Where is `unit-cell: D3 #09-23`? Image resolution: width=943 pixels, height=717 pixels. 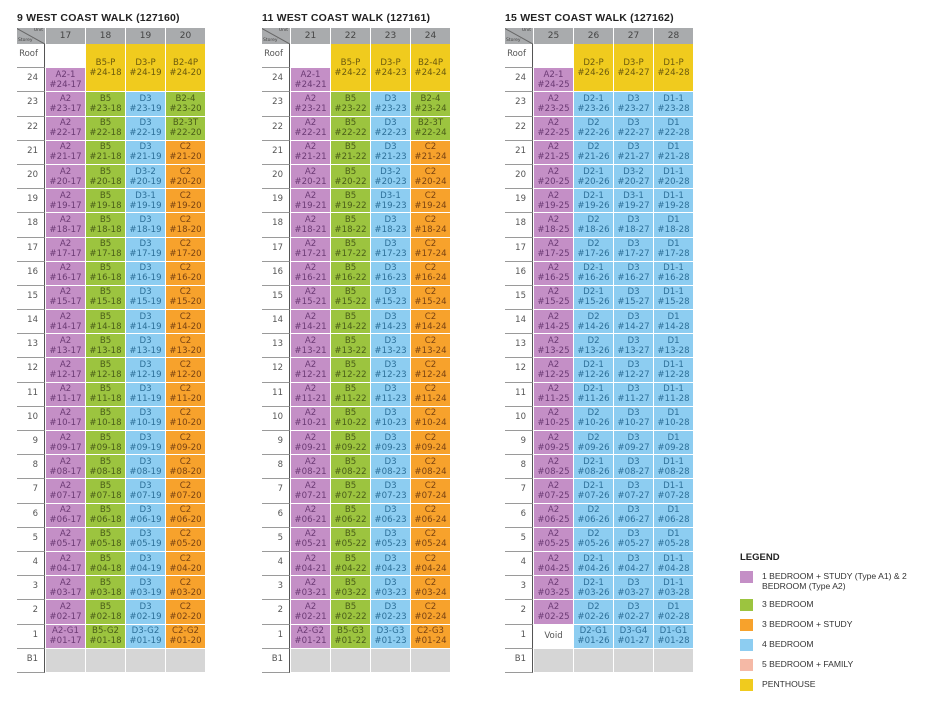 unit-cell: D3 #09-23 is located at coordinates (390, 443).